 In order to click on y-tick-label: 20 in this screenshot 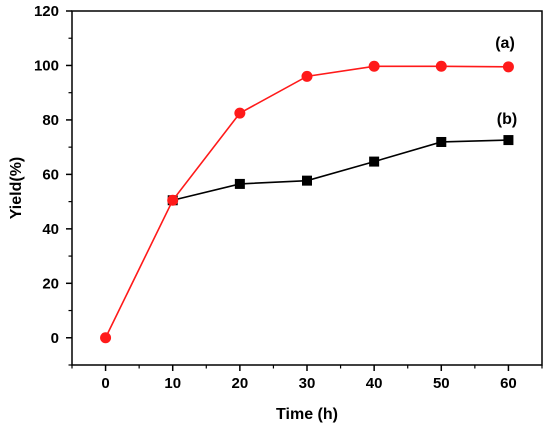, I will do `click(50, 283)`.